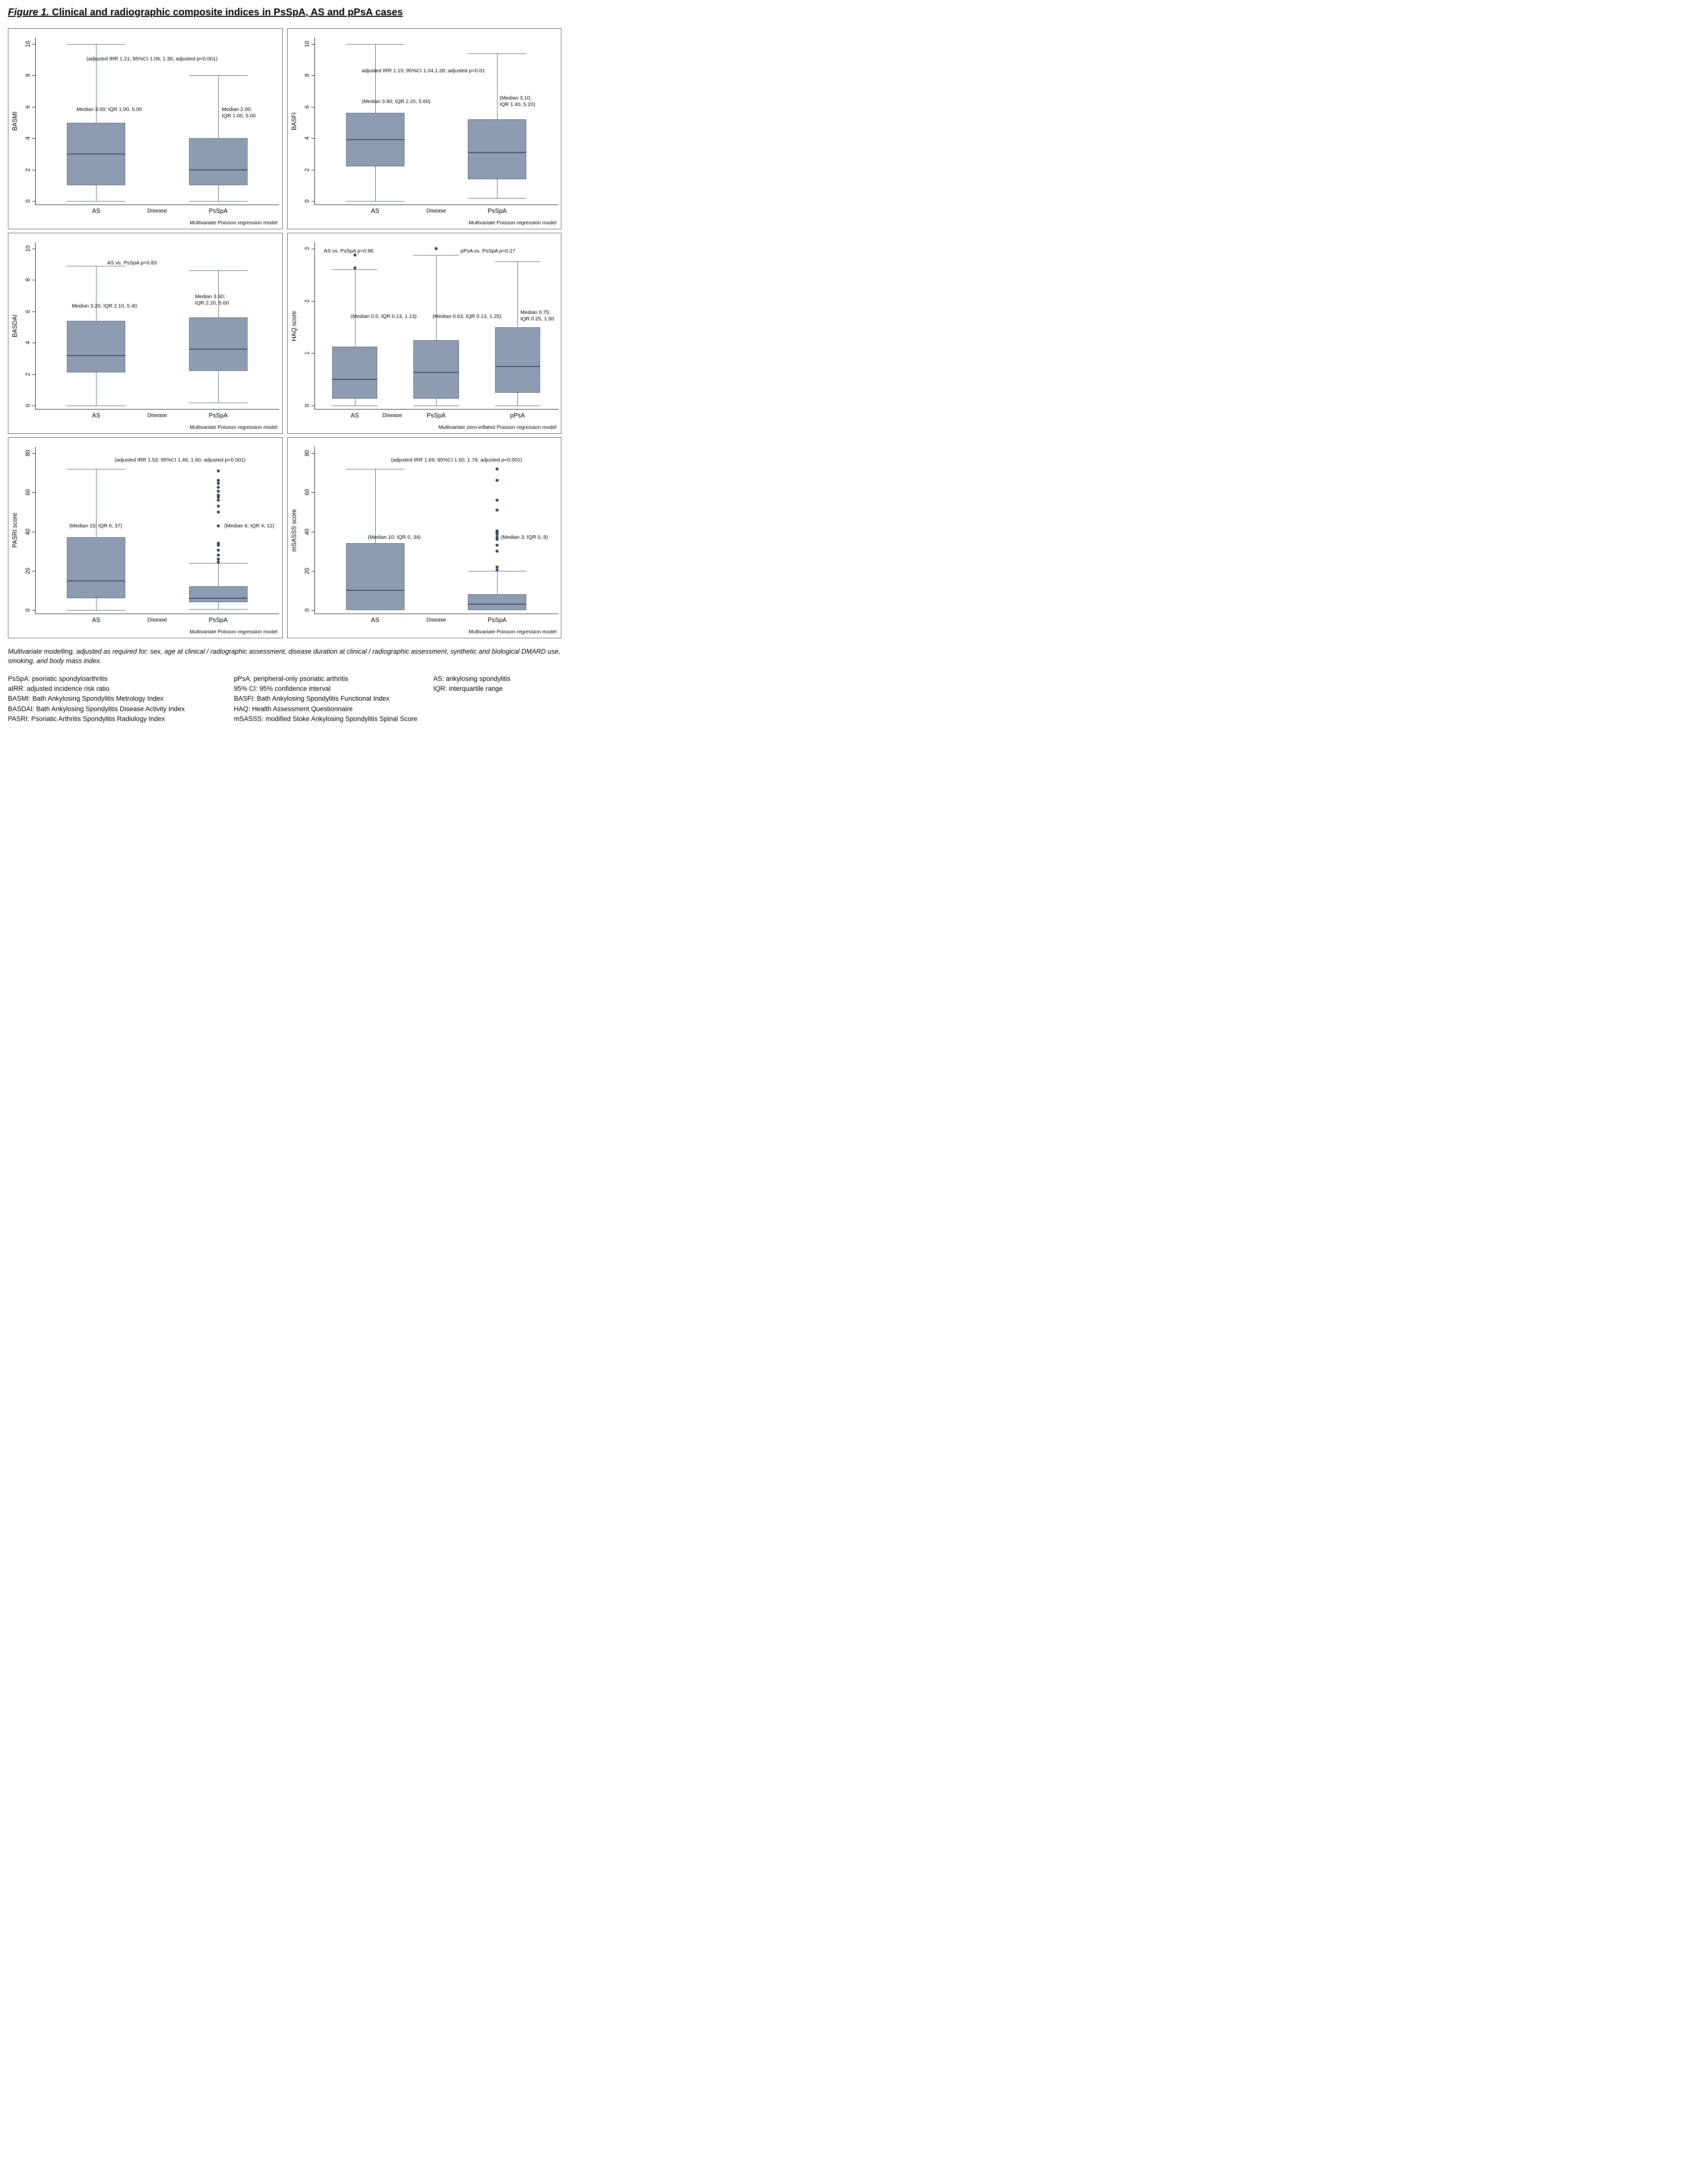 Image resolution: width=1708 pixels, height=2171 pixels. I want to click on annotation-text: AS vs. PsSpA p=0.96, so click(349, 251).